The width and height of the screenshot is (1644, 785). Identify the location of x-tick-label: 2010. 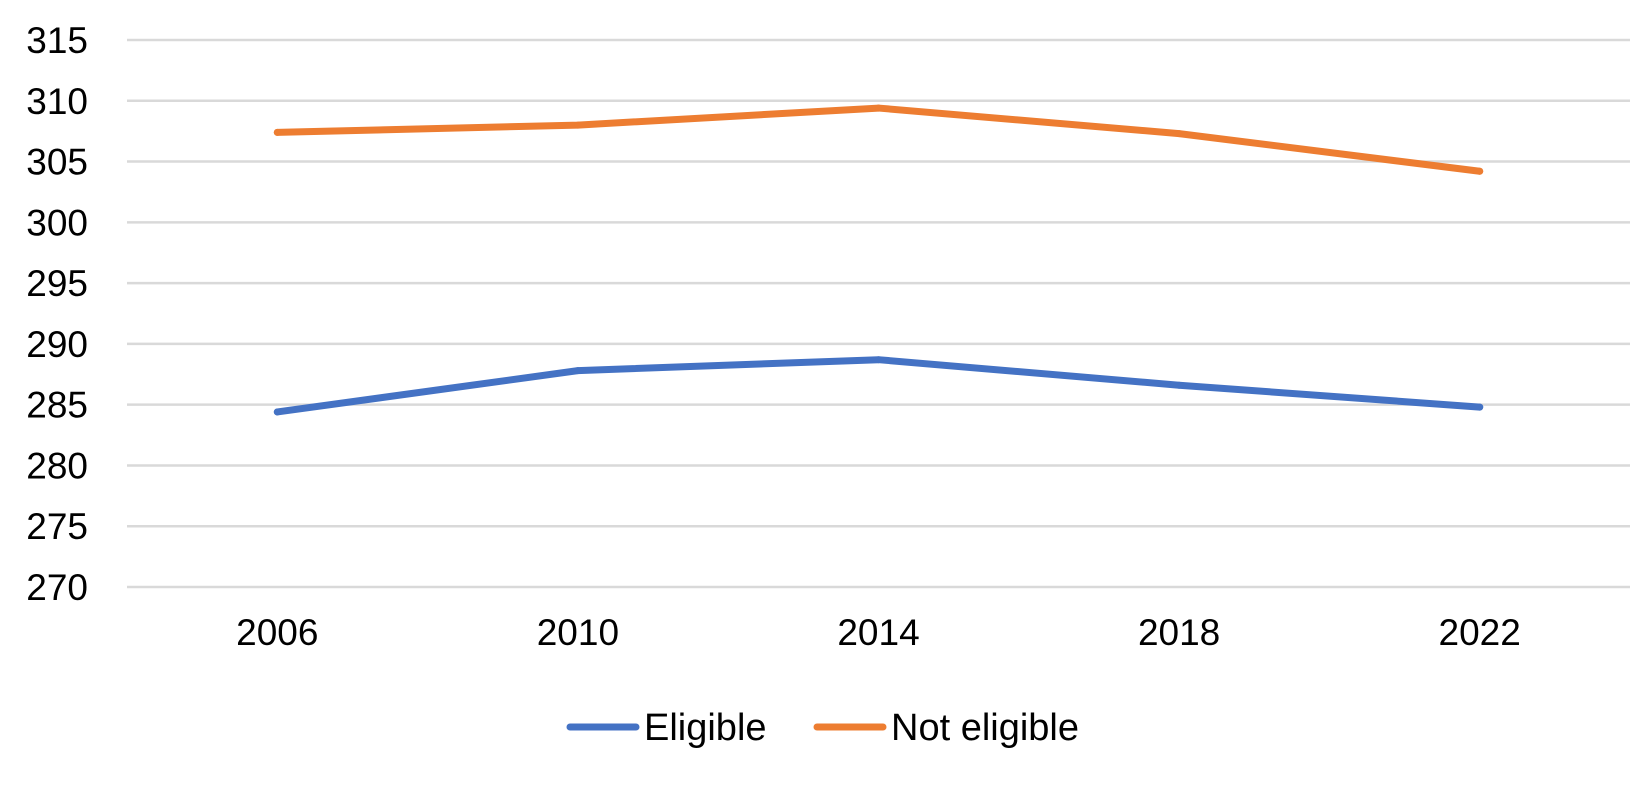
(578, 632).